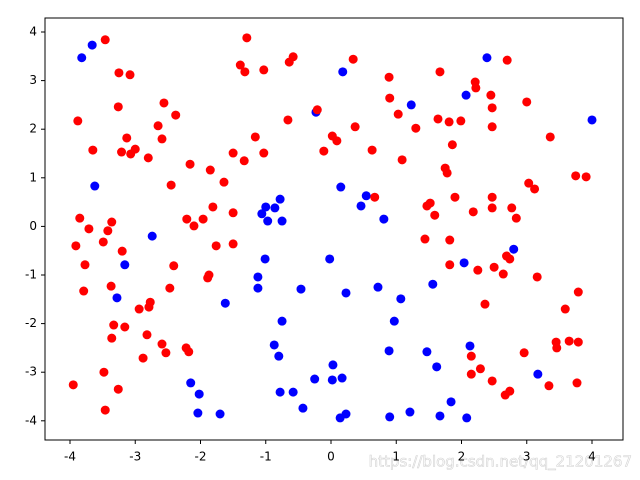  Describe the element at coordinates (31, 372) in the screenshot. I see `y-tick-label: -3` at that location.